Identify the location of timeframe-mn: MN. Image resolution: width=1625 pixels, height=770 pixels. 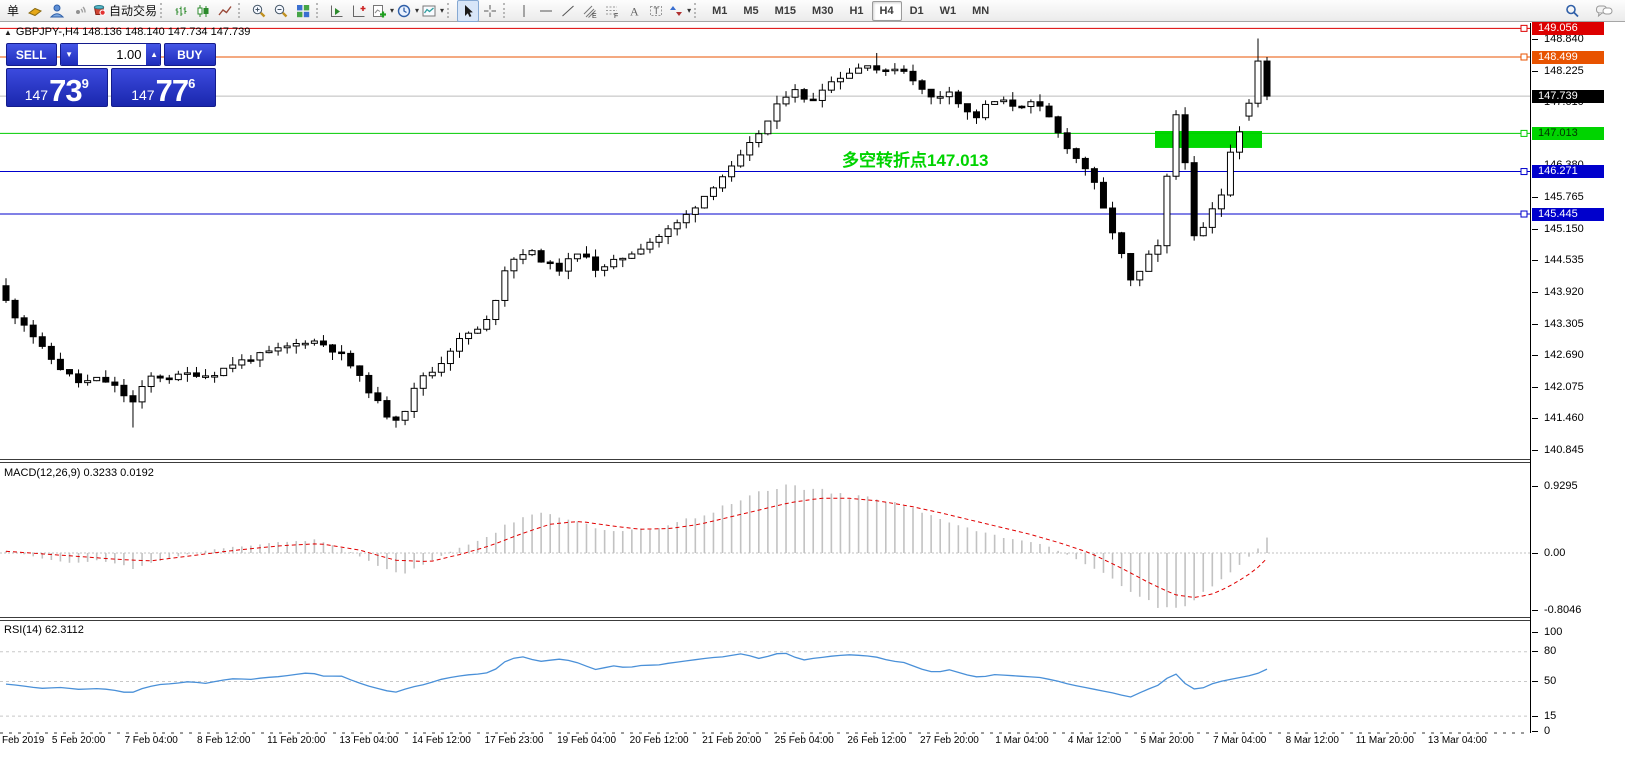
(981, 10).